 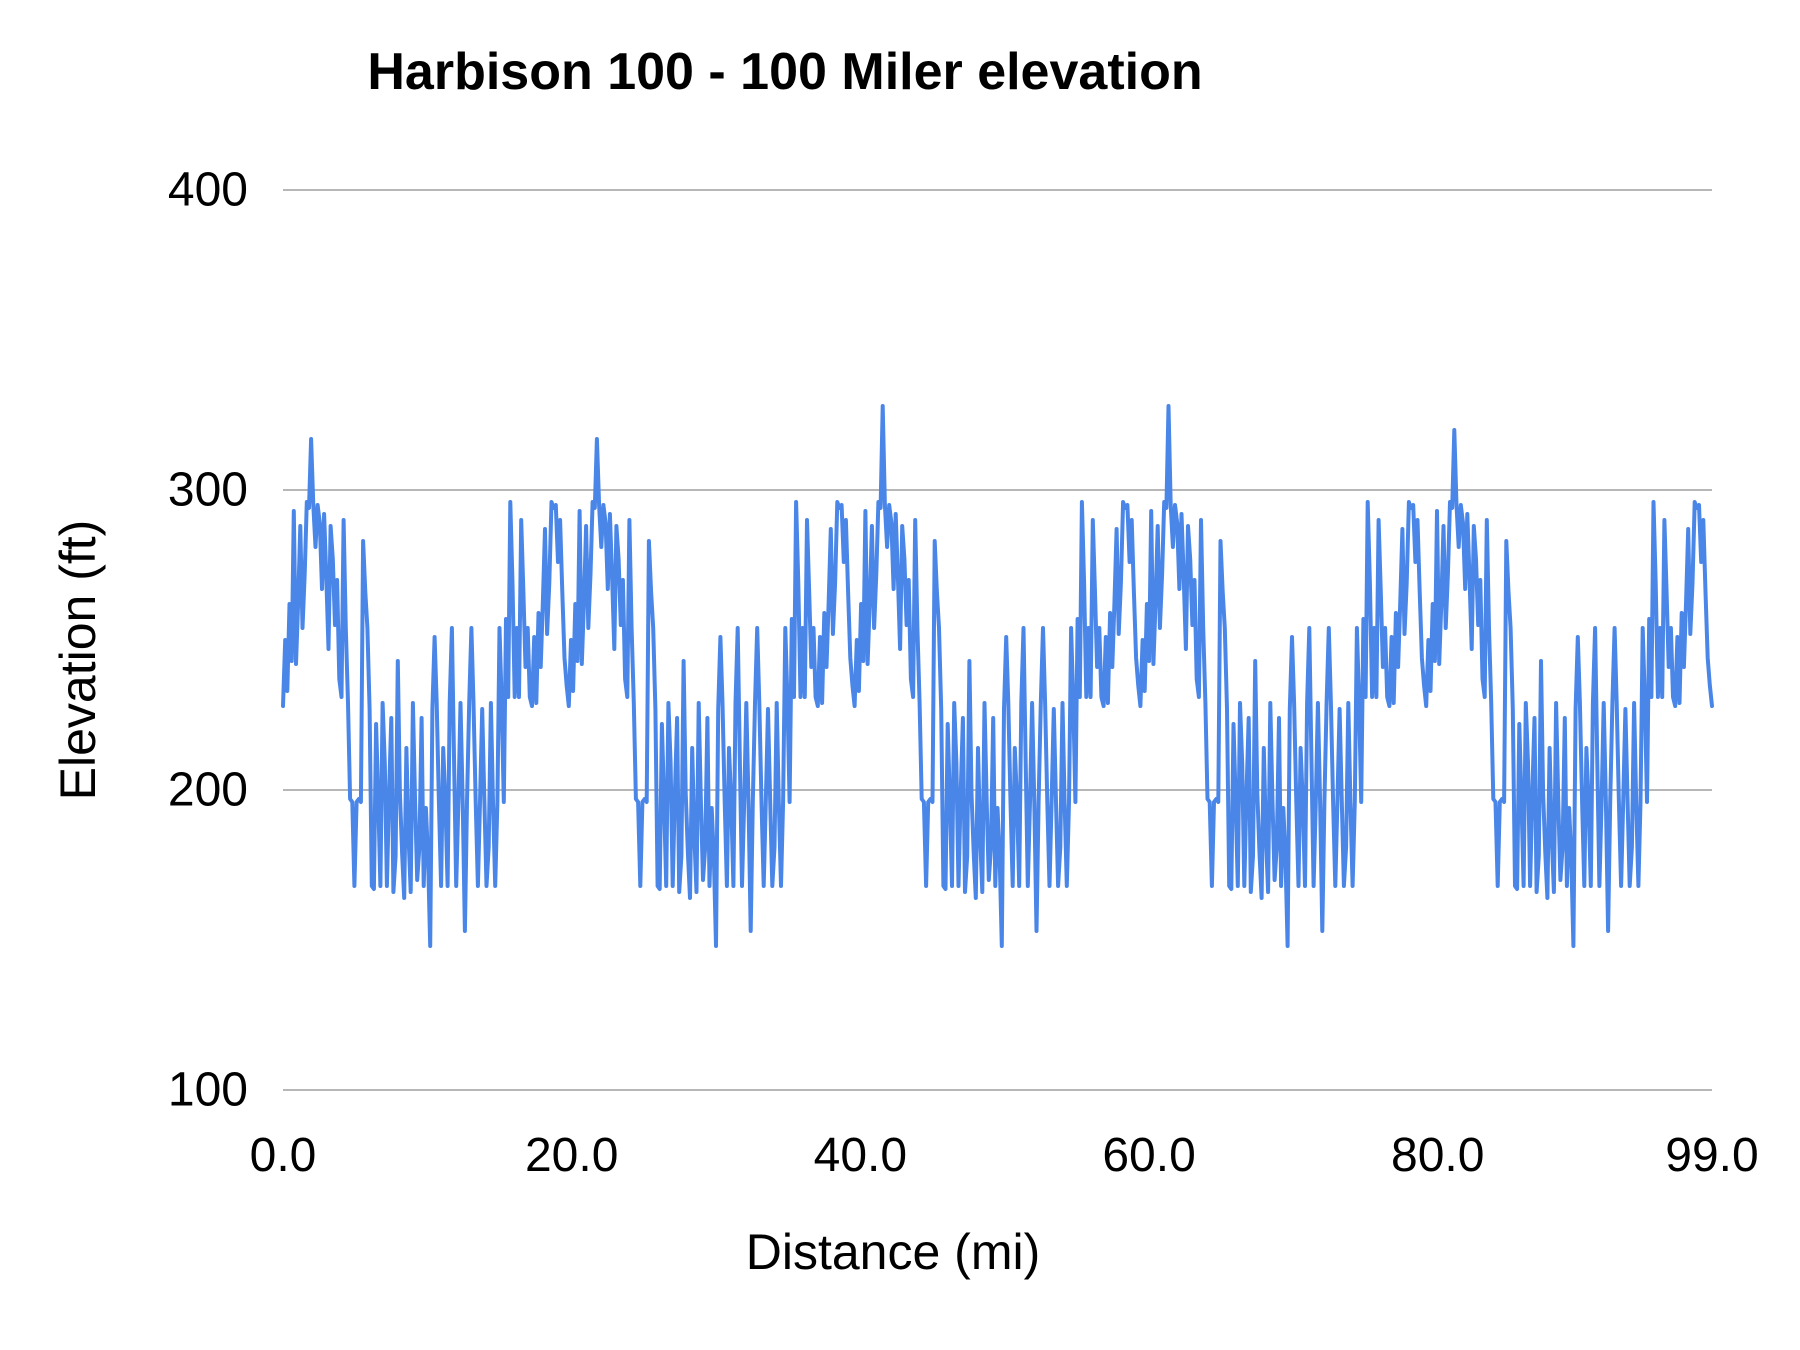 What do you see at coordinates (785, 72) in the screenshot?
I see `chart-title: Harbison 100 - 100 Miler elevation` at bounding box center [785, 72].